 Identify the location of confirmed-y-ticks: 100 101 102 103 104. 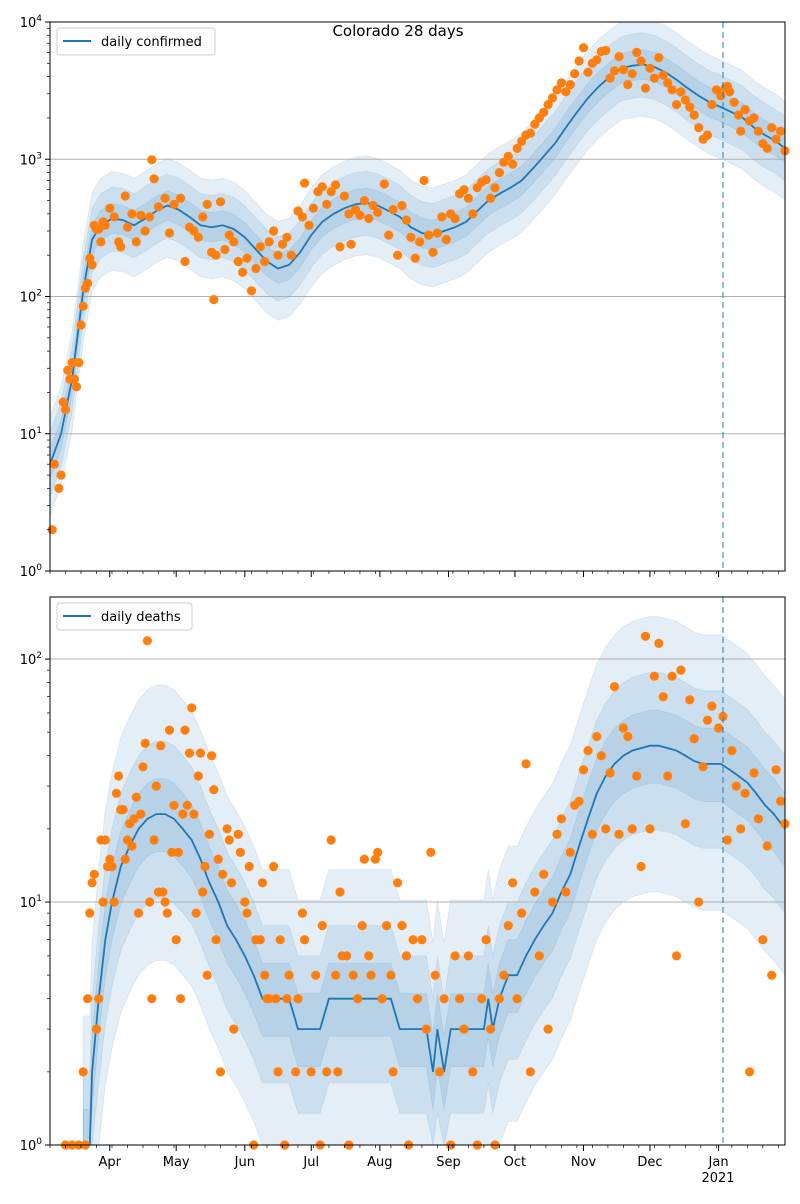
(35, 297).